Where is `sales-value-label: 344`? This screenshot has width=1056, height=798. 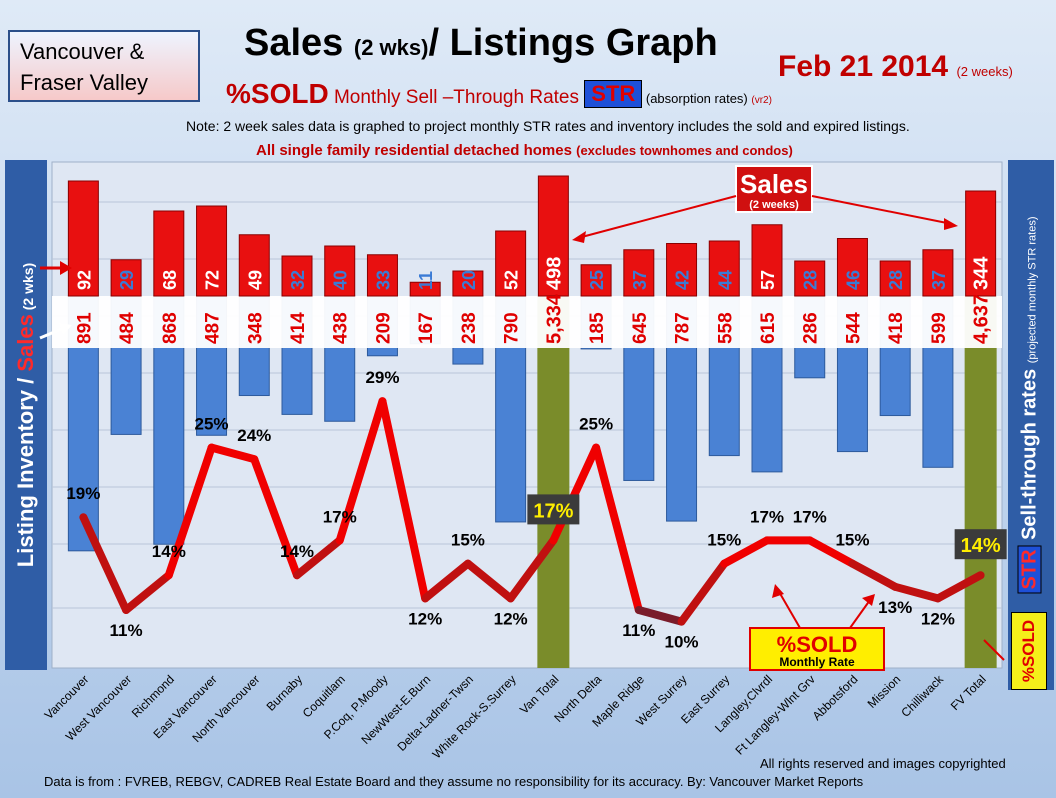 sales-value-label: 344 is located at coordinates (982, 273).